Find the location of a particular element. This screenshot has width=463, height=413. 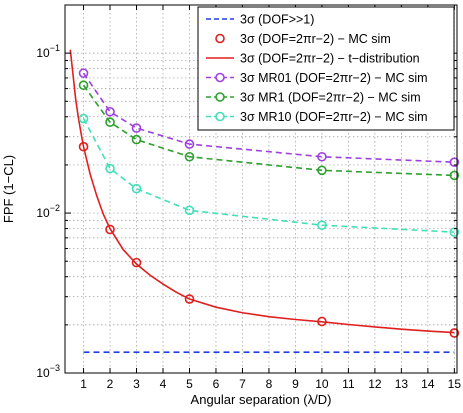

x-tick-label: 9 is located at coordinates (295, 384).